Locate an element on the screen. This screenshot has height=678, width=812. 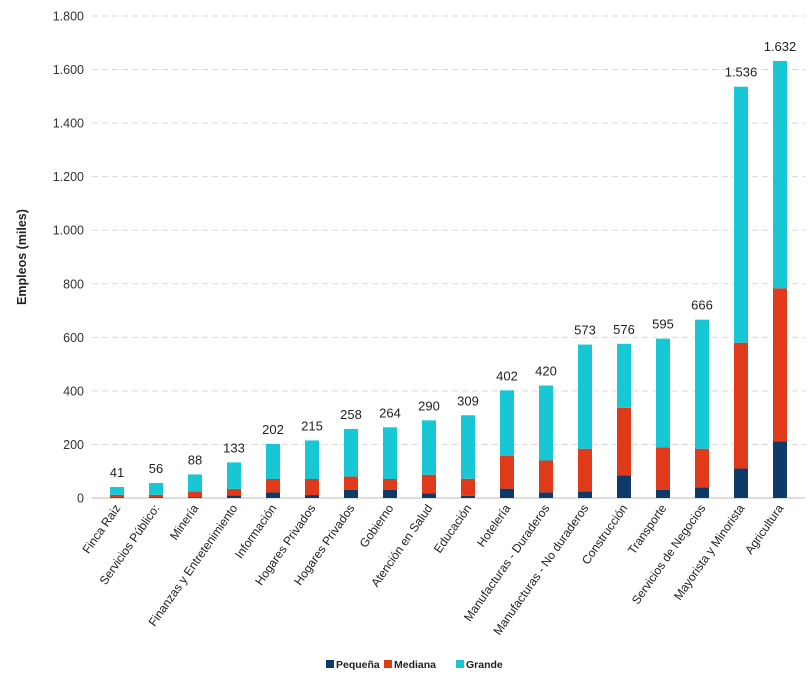
x-tick-label: Agricultura is located at coordinates (764, 528).